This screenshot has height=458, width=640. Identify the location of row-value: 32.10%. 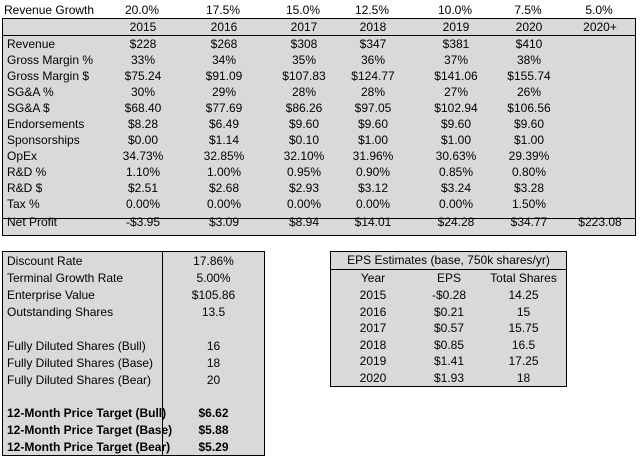
(304, 156).